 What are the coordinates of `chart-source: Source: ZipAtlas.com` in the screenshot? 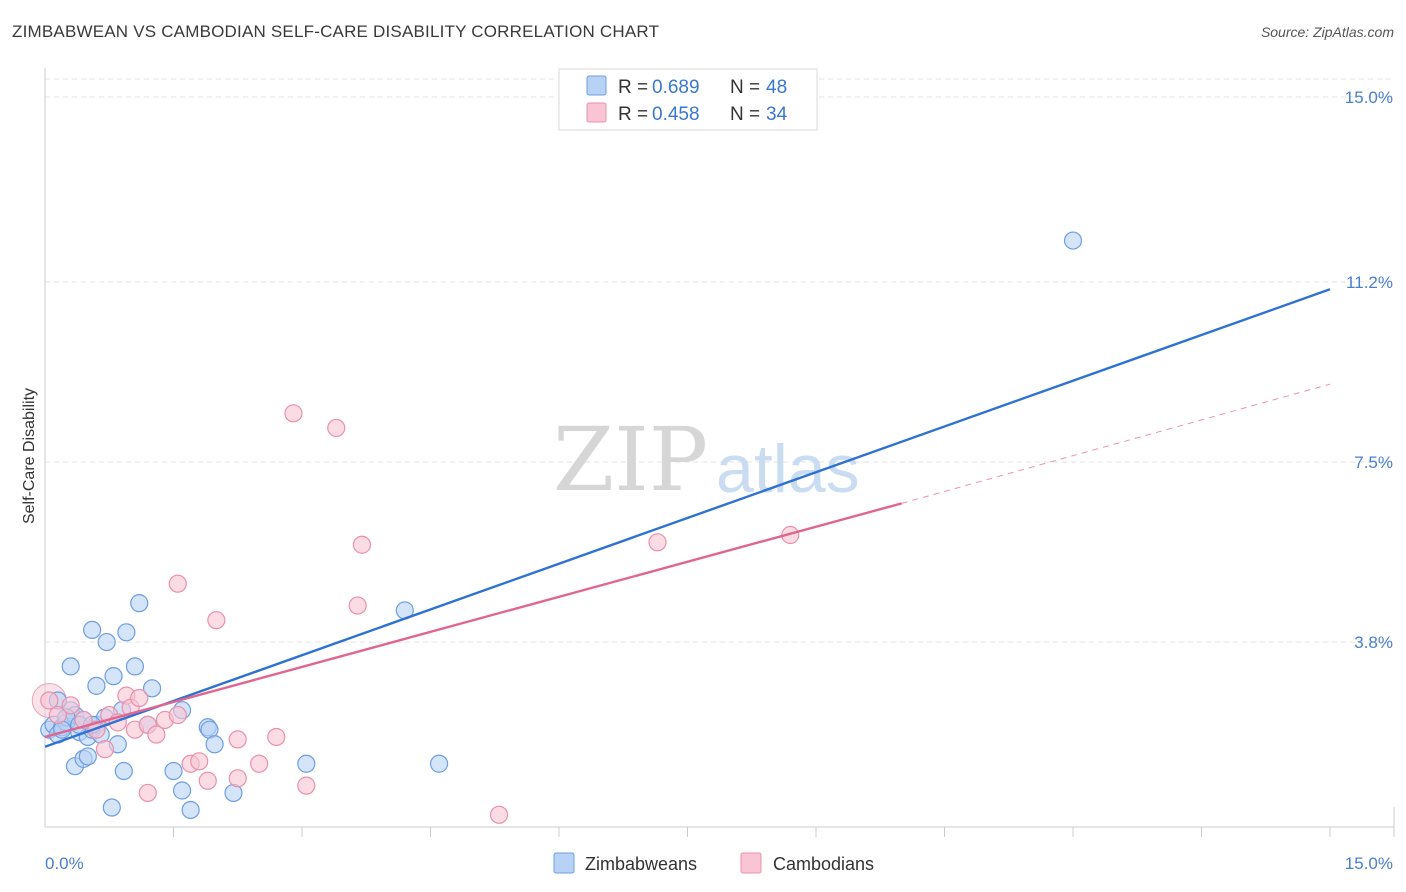 It's located at (1327, 32).